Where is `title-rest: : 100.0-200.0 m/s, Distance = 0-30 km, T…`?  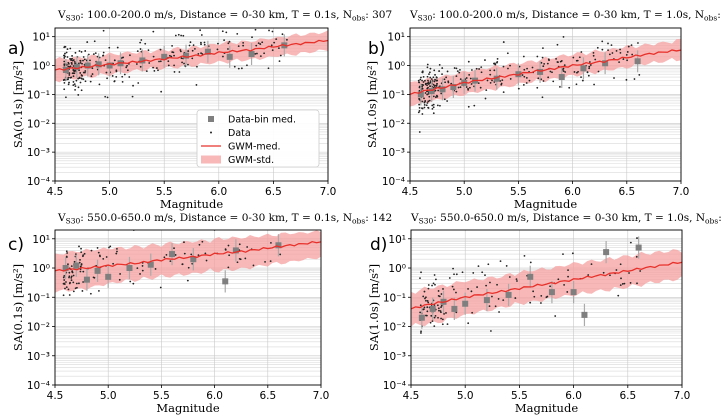
title-rest: : 100.0-200.0 m/s, Distance = 0-30 km, T… is located at coordinates (216, 15).